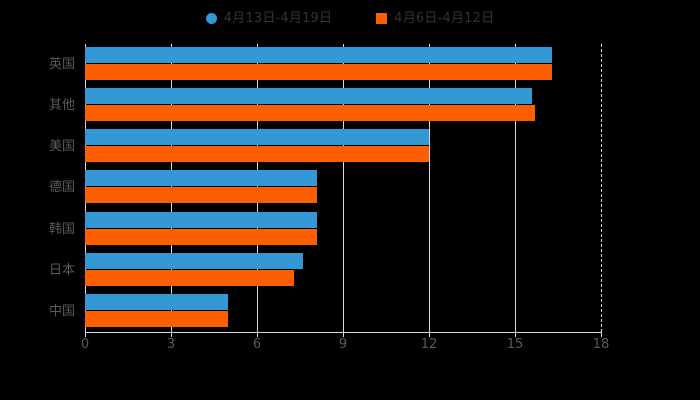 This screenshot has width=700, height=400. What do you see at coordinates (601, 344) in the screenshot?
I see `x-tick-label: 18` at bounding box center [601, 344].